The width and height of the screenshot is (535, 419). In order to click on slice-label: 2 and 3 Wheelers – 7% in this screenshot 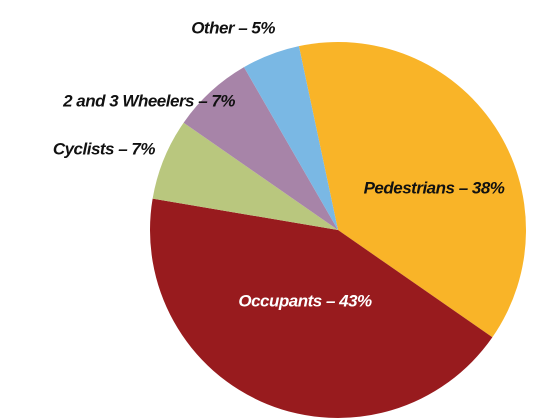, I will do `click(148, 100)`.